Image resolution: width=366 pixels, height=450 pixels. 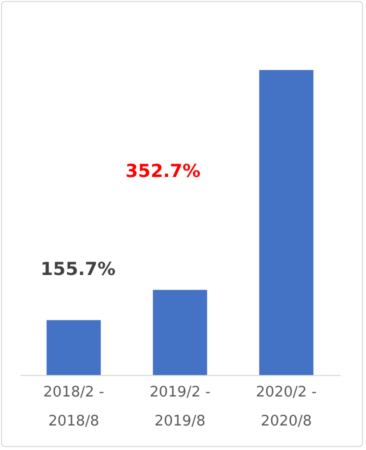 What do you see at coordinates (163, 171) in the screenshot?
I see `annotation: 352.7%` at bounding box center [163, 171].